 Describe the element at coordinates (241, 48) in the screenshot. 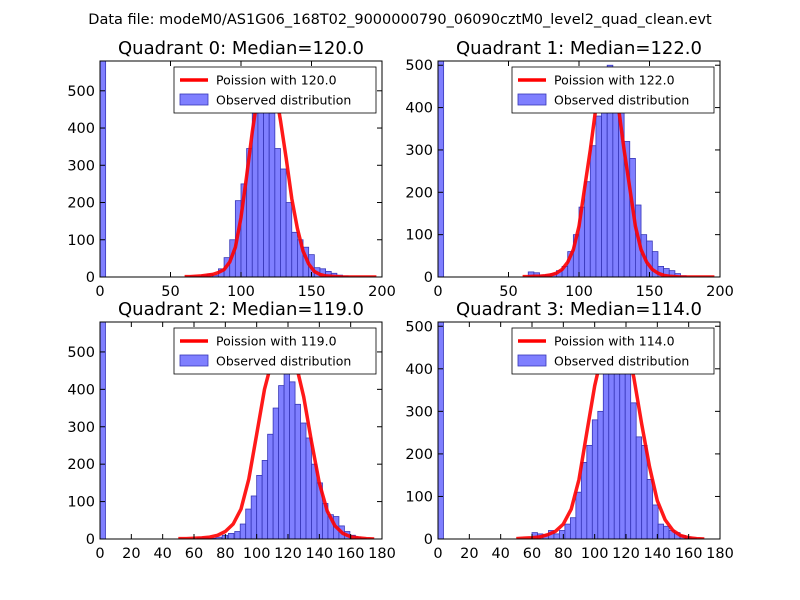

I see `plot-title: Quadrant 0: Median=120.0` at that location.